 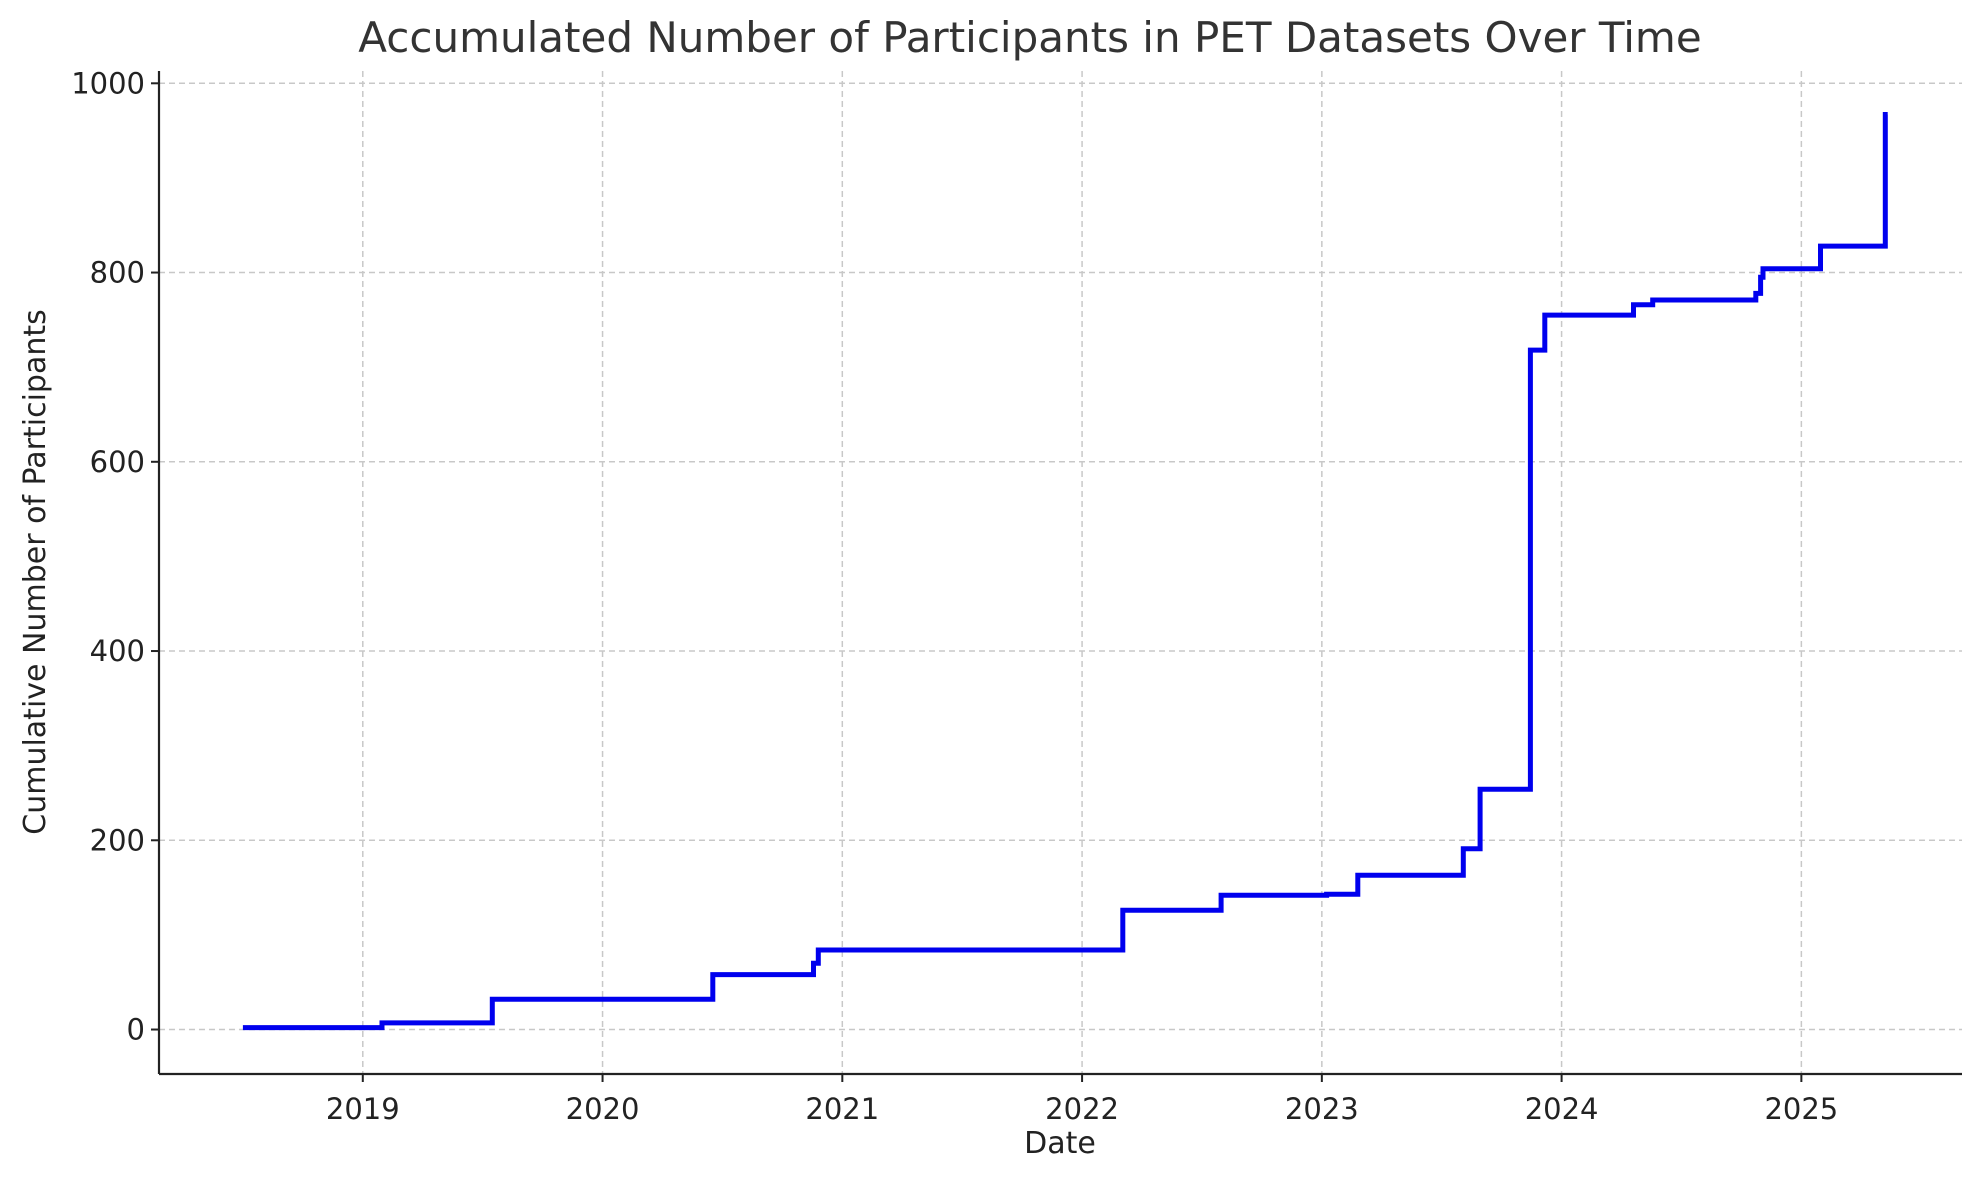 What do you see at coordinates (842, 1109) in the screenshot?
I see `x-tick-label: 2021` at bounding box center [842, 1109].